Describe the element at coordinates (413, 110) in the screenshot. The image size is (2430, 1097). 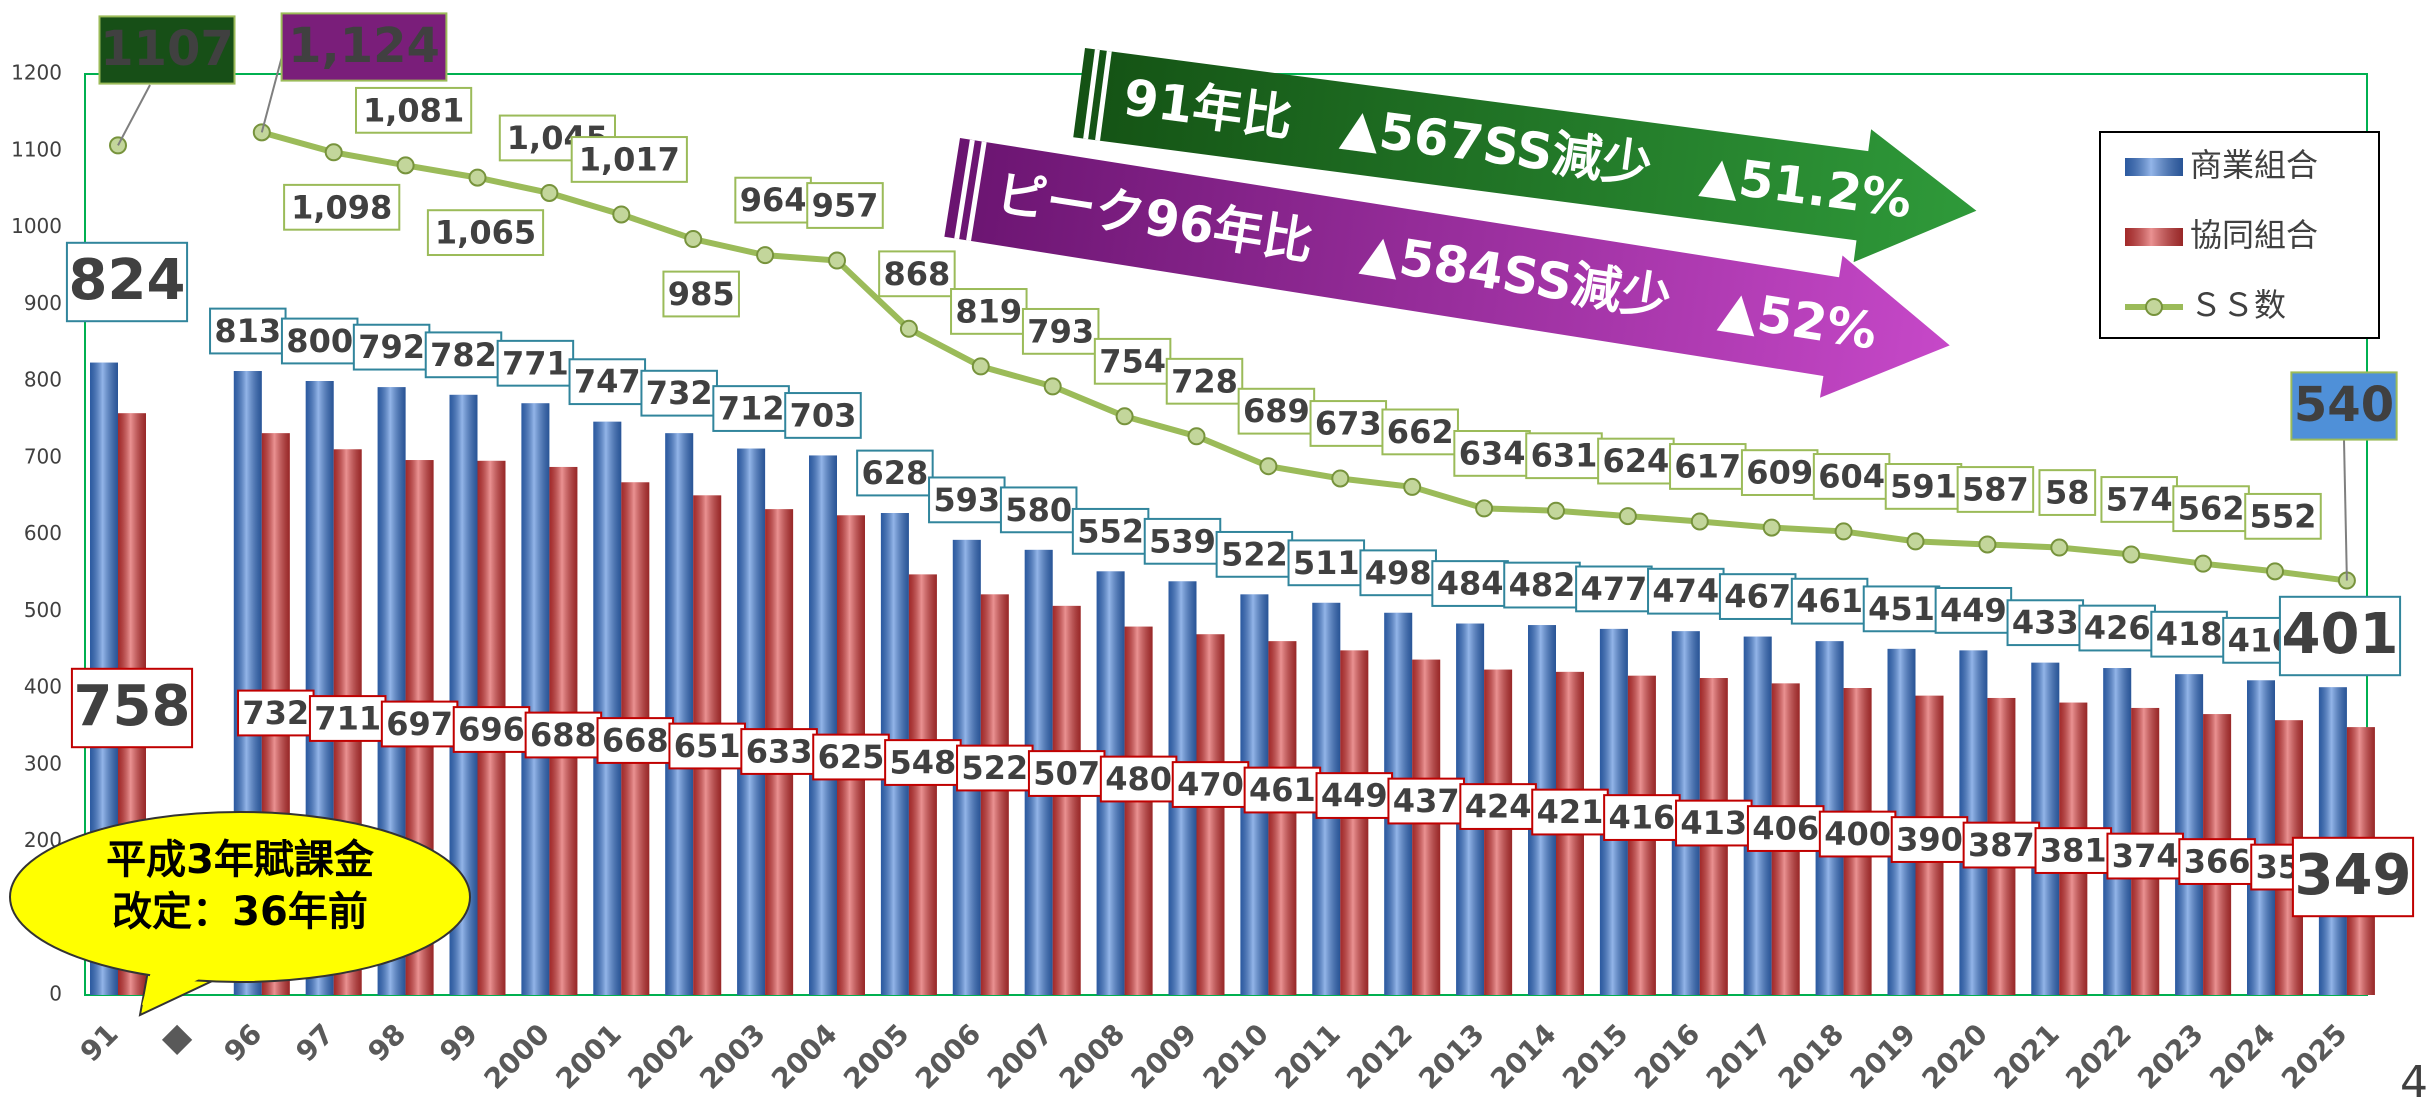
I see `value-label: 1,081` at that location.